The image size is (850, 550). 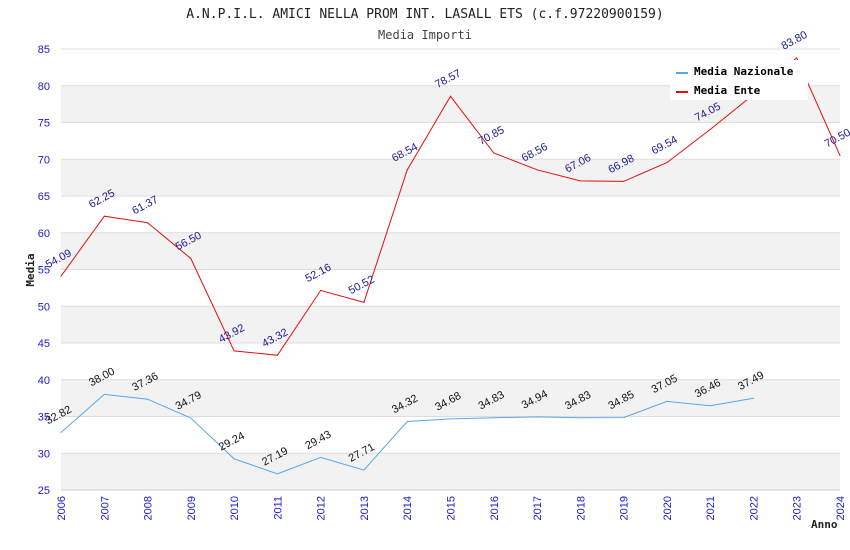 What do you see at coordinates (744, 71) in the screenshot?
I see `legend-label-nazionale: Media Nazionale` at bounding box center [744, 71].